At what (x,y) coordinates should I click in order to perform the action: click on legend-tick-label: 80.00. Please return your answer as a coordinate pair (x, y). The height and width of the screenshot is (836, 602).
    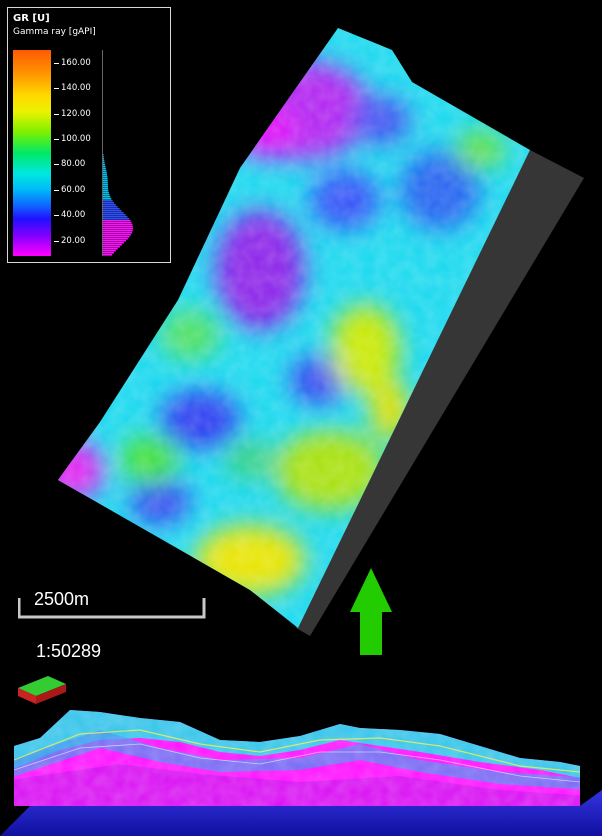
    Looking at the image, I should click on (73, 164).